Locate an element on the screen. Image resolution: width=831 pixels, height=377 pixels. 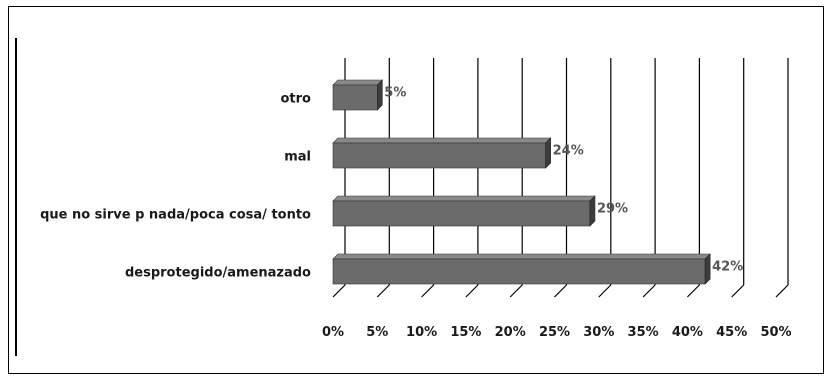
left-border-rule is located at coordinates (16, 197).